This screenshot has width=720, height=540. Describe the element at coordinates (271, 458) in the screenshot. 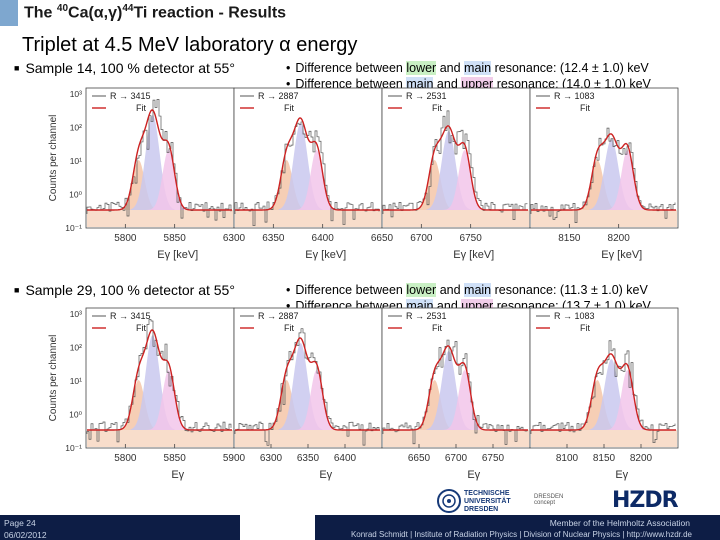

I see `x-tick-label: 6300` at that location.